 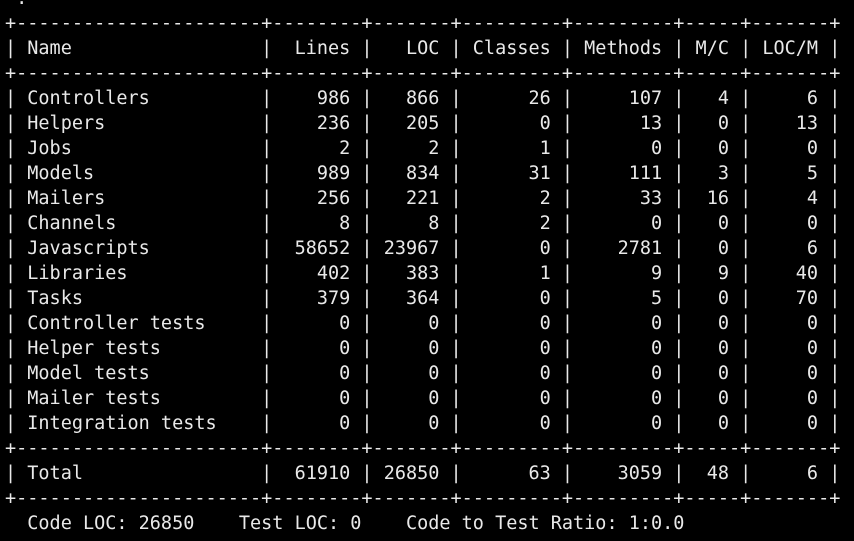 What do you see at coordinates (423, 348) in the screenshot?
I see `terminal-line: | Helper tests | 0 | 0 | 0 | 0 | 0 | 0 |` at bounding box center [423, 348].